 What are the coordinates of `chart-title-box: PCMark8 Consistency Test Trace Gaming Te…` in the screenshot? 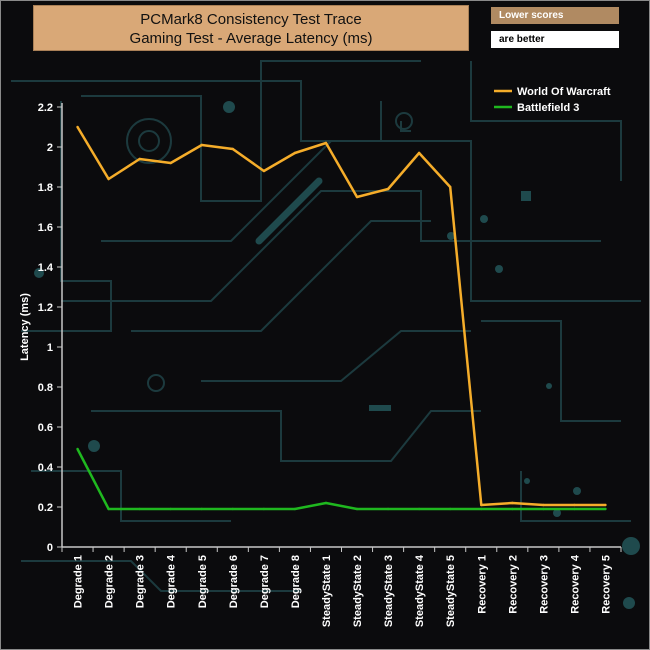 It's located at (251, 28).